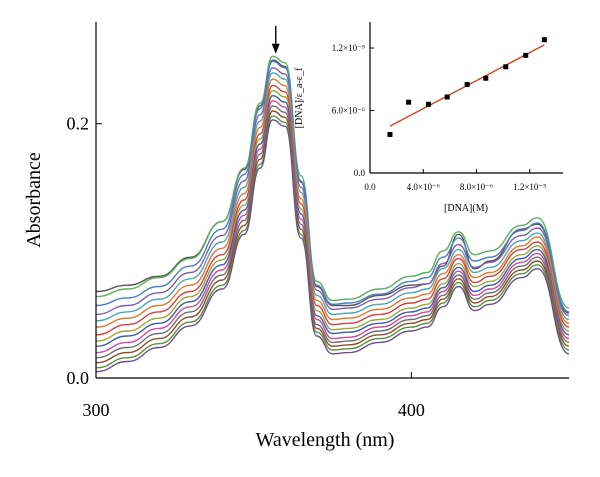  What do you see at coordinates (370, 187) in the screenshot?
I see `inset-x-tick-label: 0.0` at bounding box center [370, 187].